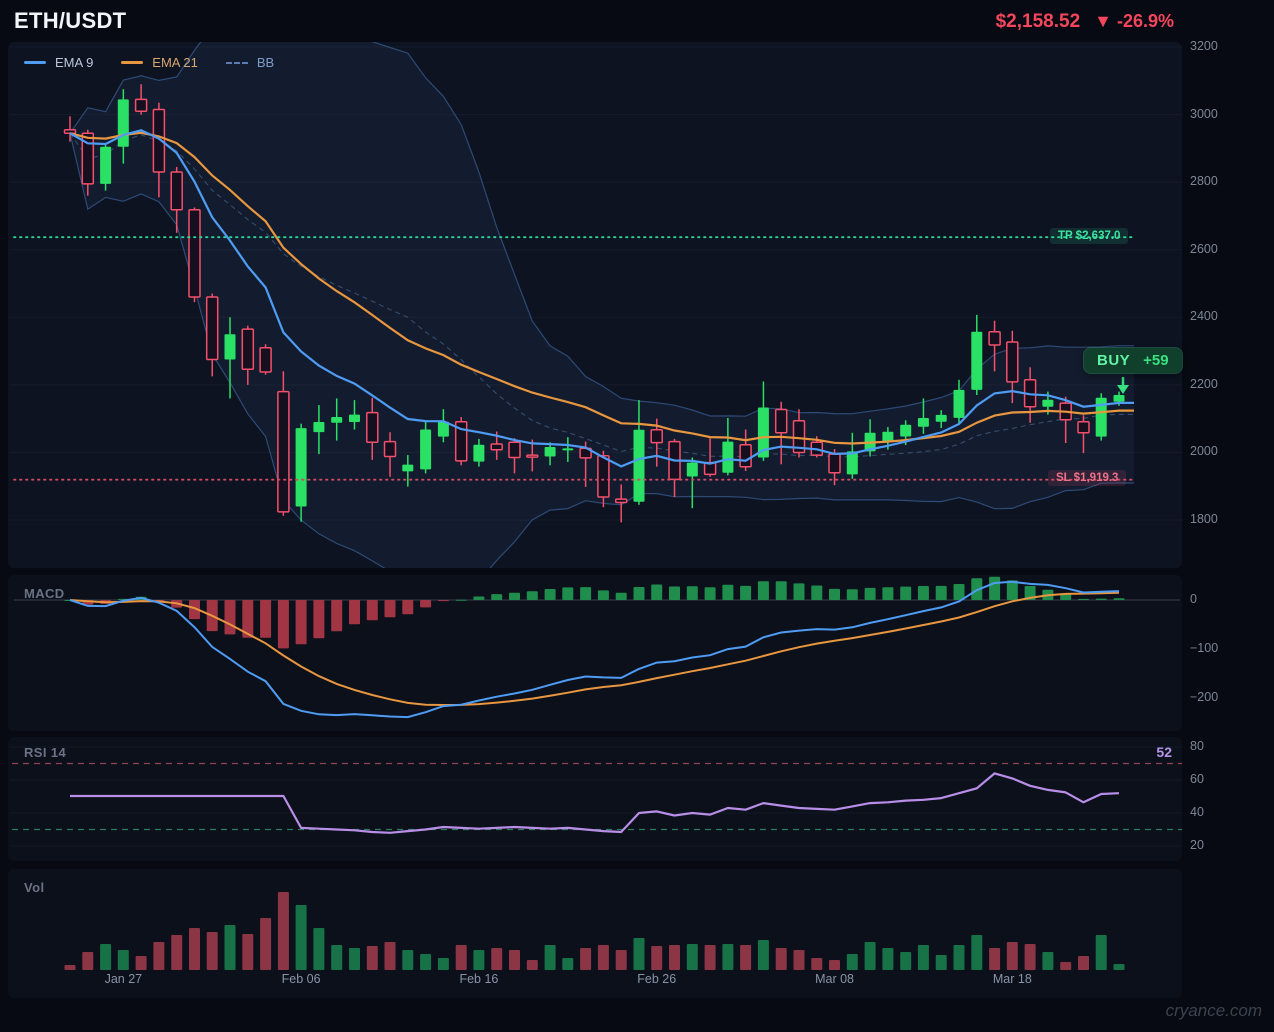  What do you see at coordinates (1012, 979) in the screenshot?
I see `time-tick: Mar 18` at bounding box center [1012, 979].